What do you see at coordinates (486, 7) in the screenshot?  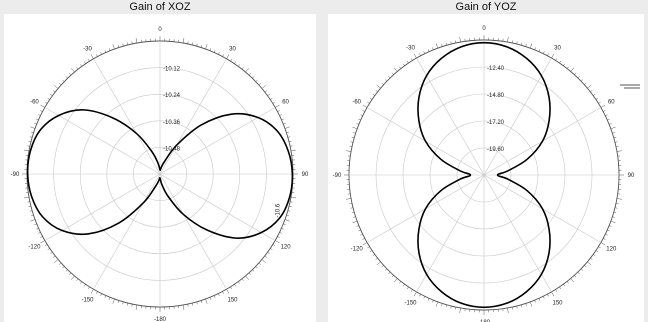 I see `chart-title-yoz: Gain of YOZ` at bounding box center [486, 7].